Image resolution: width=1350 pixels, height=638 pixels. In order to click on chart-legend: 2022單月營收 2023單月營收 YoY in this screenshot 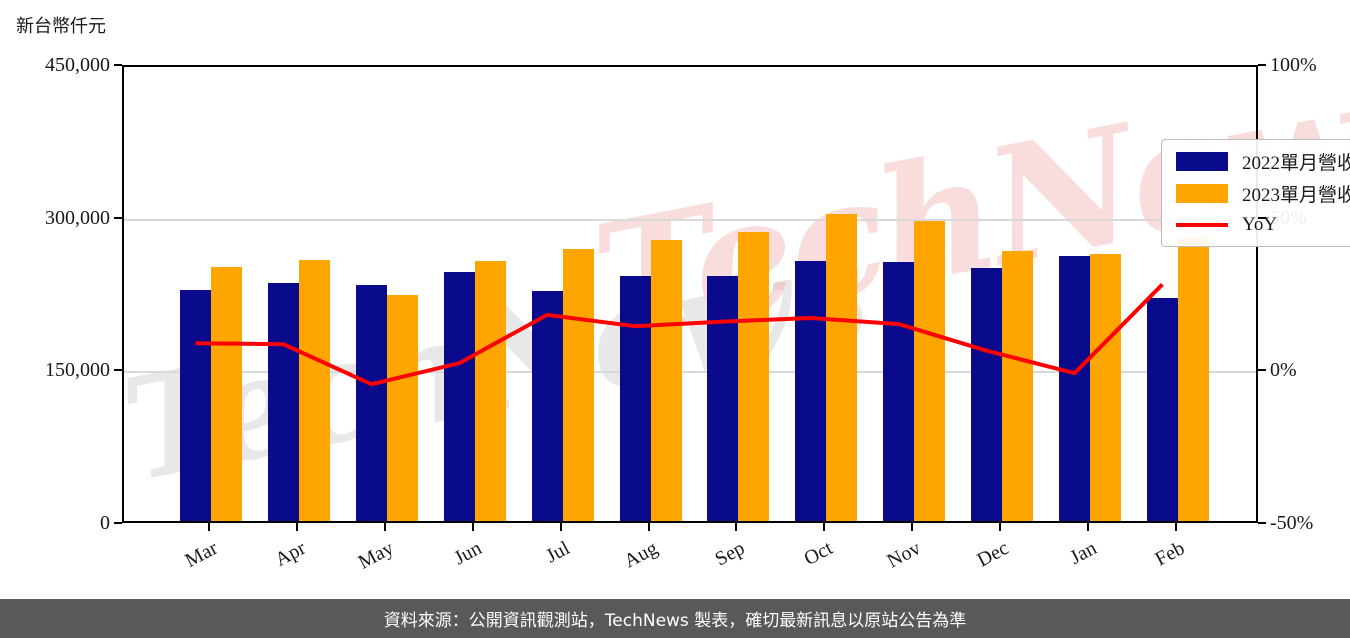, I will do `click(1255, 193)`.